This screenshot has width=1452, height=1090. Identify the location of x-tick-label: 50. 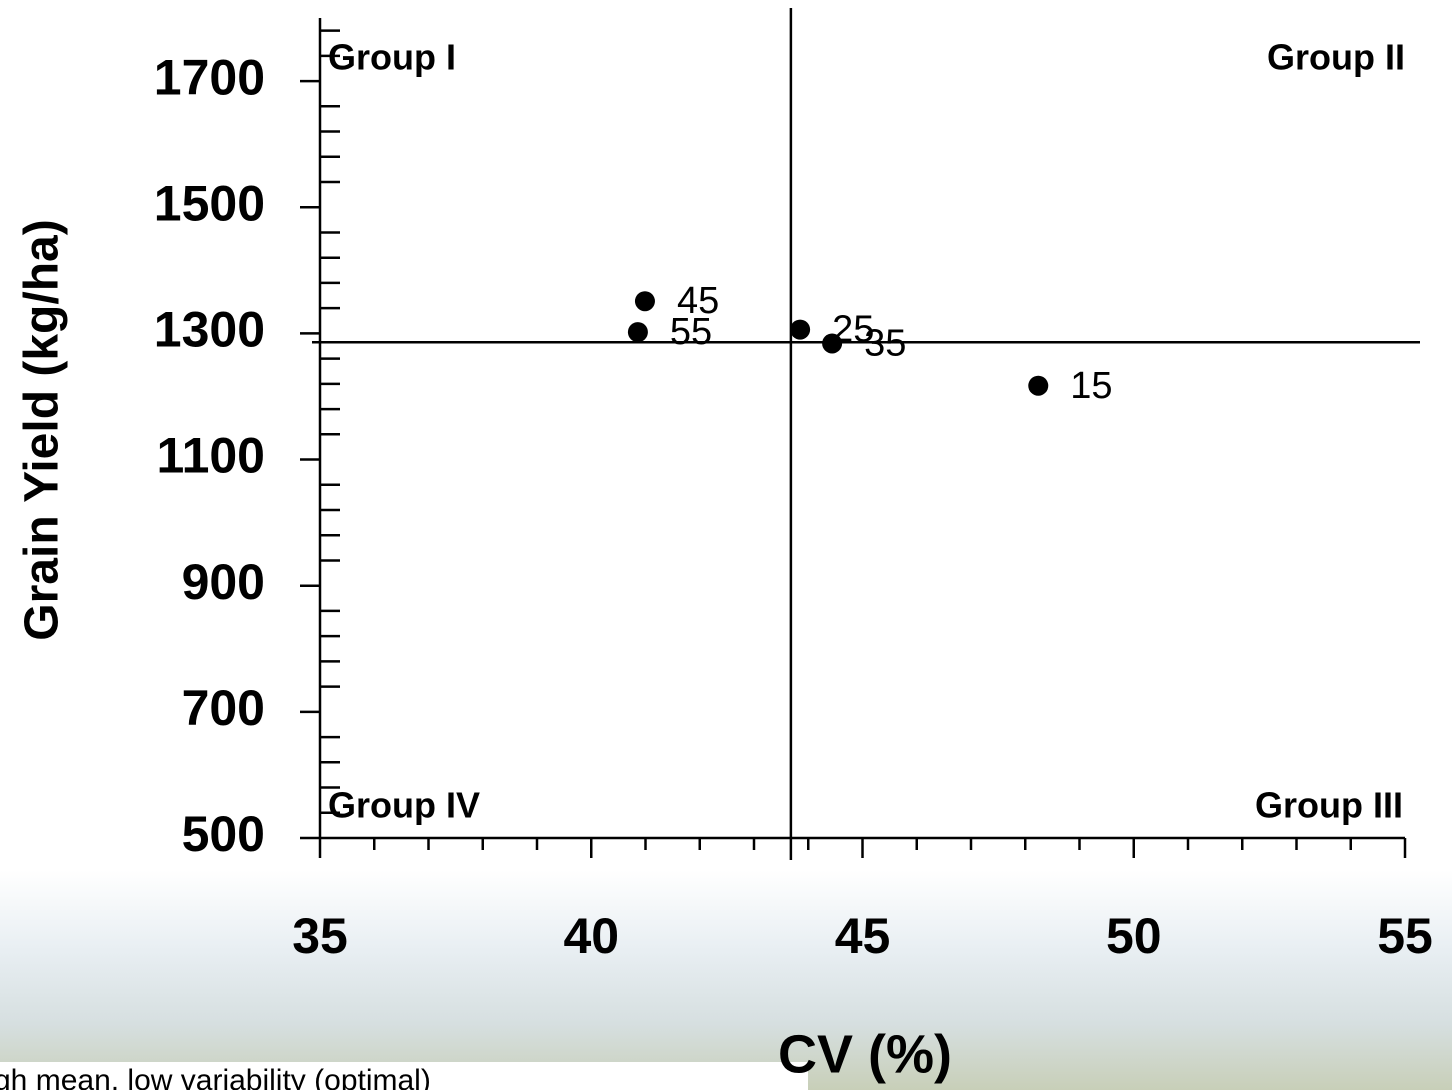
(1134, 936).